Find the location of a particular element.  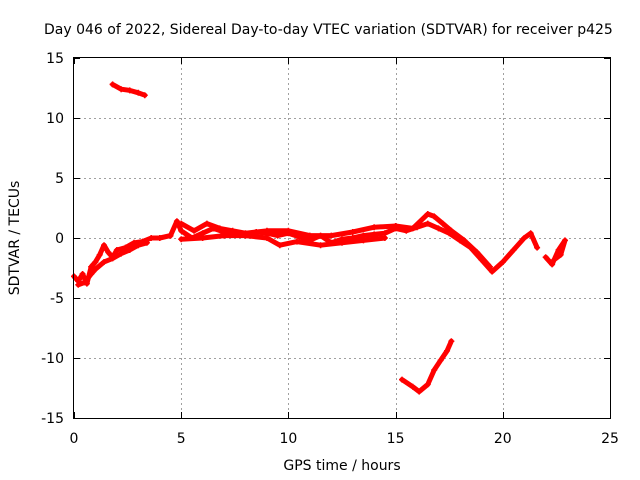

x-tick-label: 5 is located at coordinates (181, 439).